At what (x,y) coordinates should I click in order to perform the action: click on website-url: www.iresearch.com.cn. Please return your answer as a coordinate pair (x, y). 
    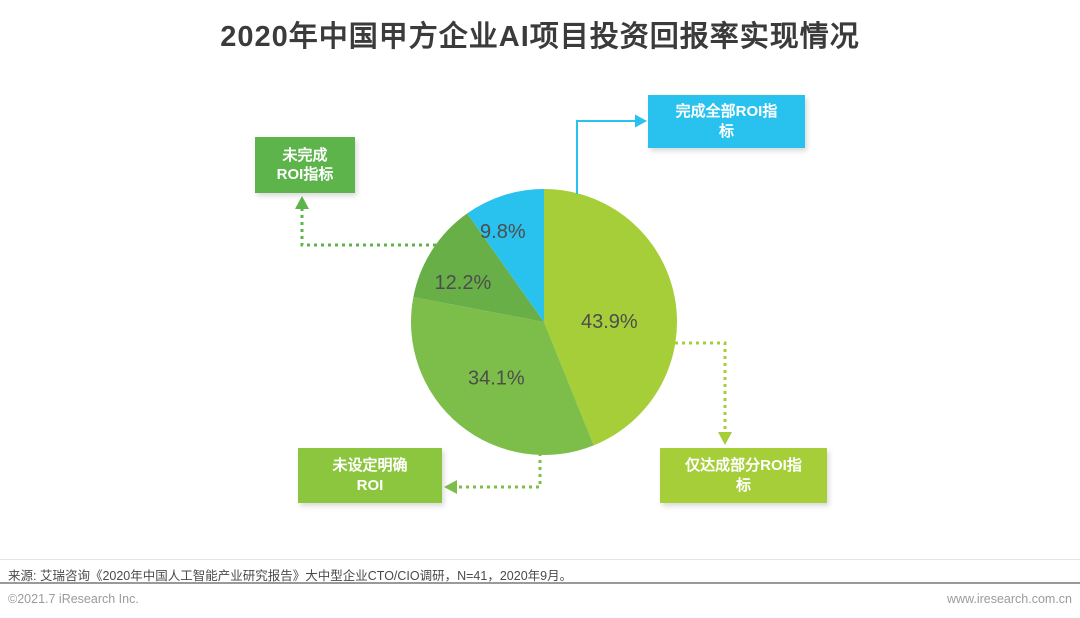
    Looking at the image, I should click on (1009, 599).